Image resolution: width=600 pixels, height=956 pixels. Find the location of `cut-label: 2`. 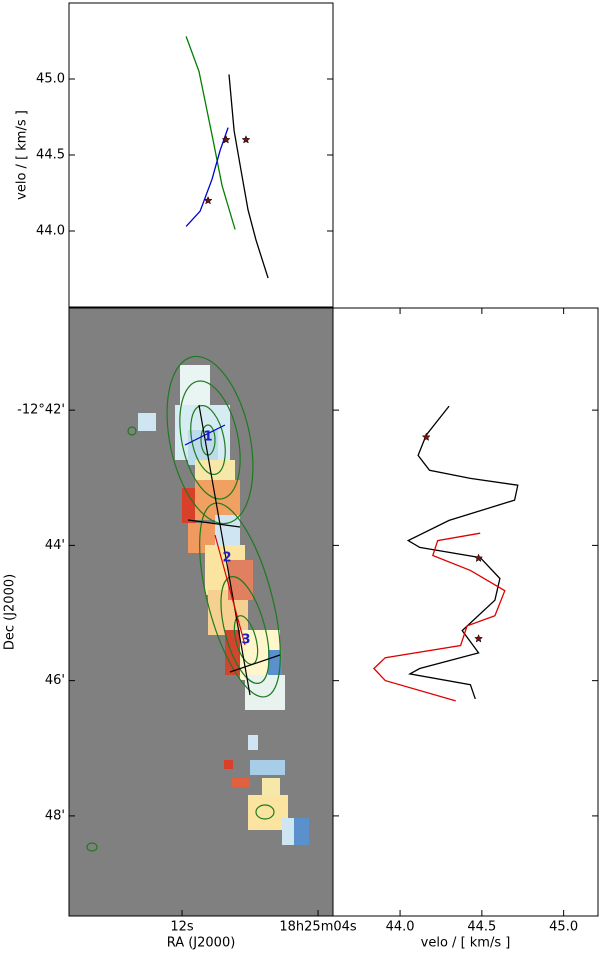

cut-label: 2 is located at coordinates (226, 558).